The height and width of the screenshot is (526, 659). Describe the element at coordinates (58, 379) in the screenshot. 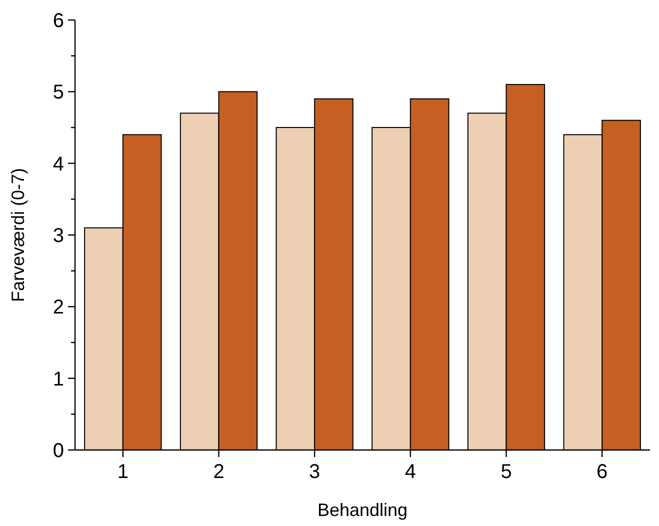

I see `y-tick-label: 1` at that location.